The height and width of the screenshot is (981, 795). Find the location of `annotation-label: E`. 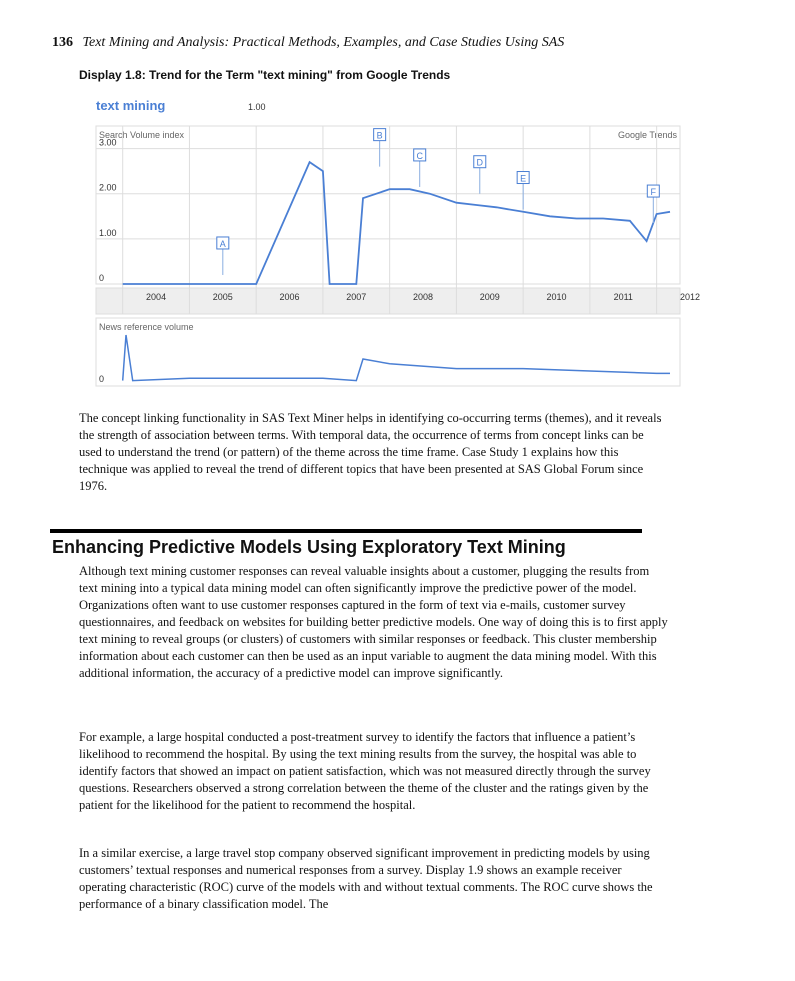

annotation-label: E is located at coordinates (523, 179).